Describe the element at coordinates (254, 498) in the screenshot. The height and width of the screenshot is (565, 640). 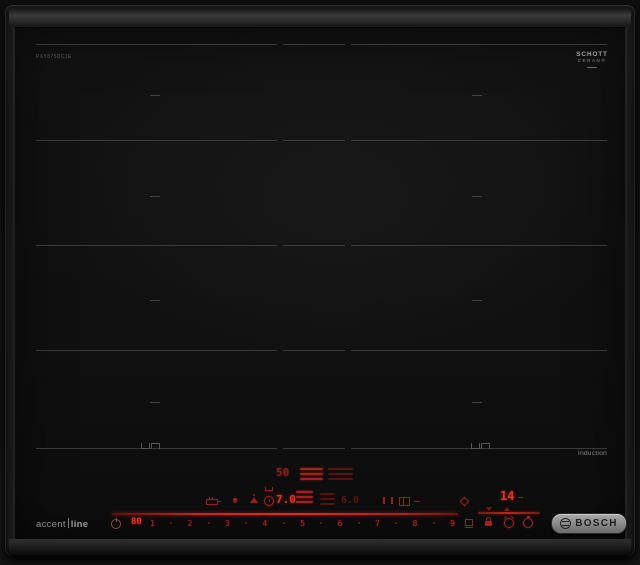
I see `steam-icon` at that location.